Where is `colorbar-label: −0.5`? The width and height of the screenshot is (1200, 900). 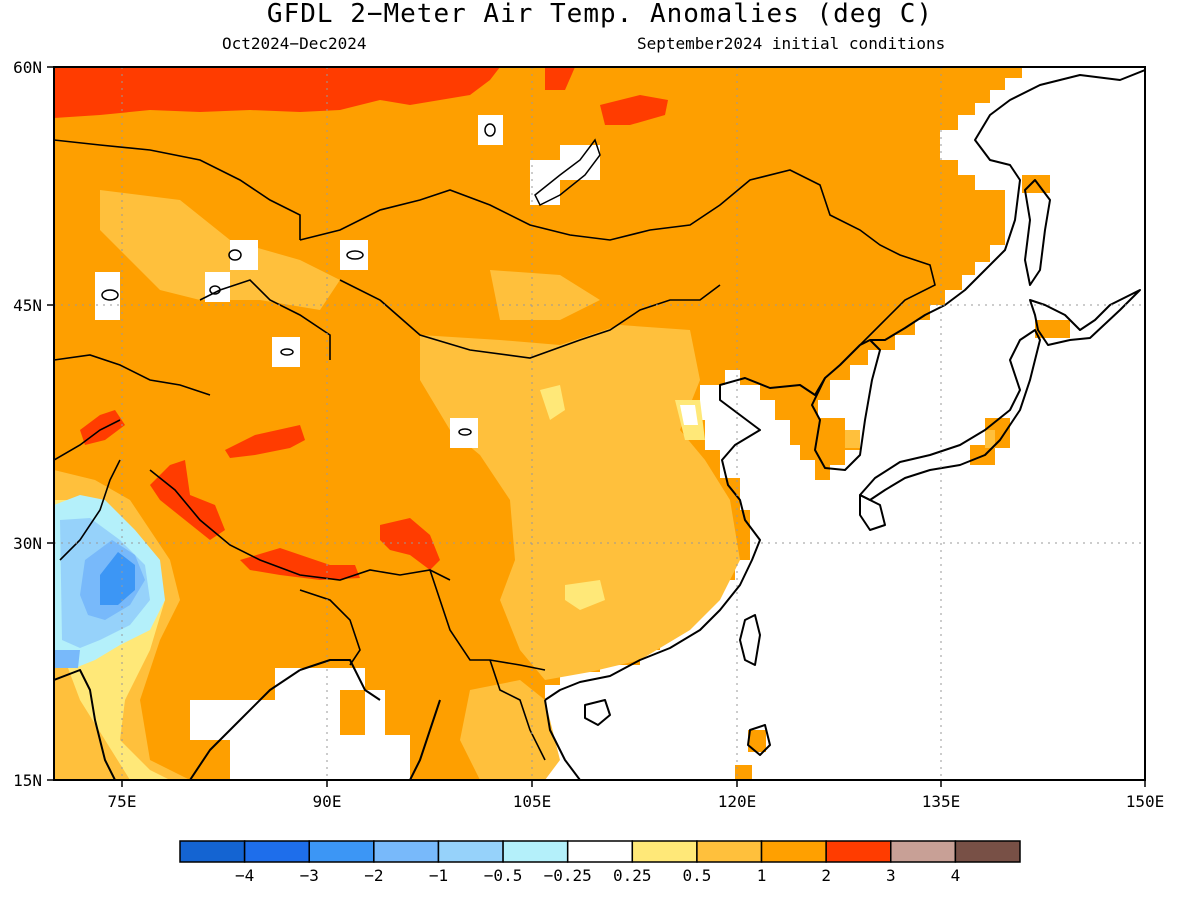 colorbar-label: −0.5 is located at coordinates (503, 875).